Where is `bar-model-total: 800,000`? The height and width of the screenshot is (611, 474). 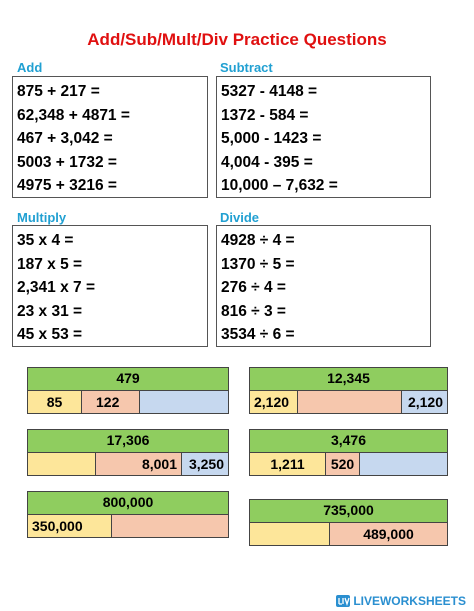
bar-model-total: 800,000 is located at coordinates (128, 503).